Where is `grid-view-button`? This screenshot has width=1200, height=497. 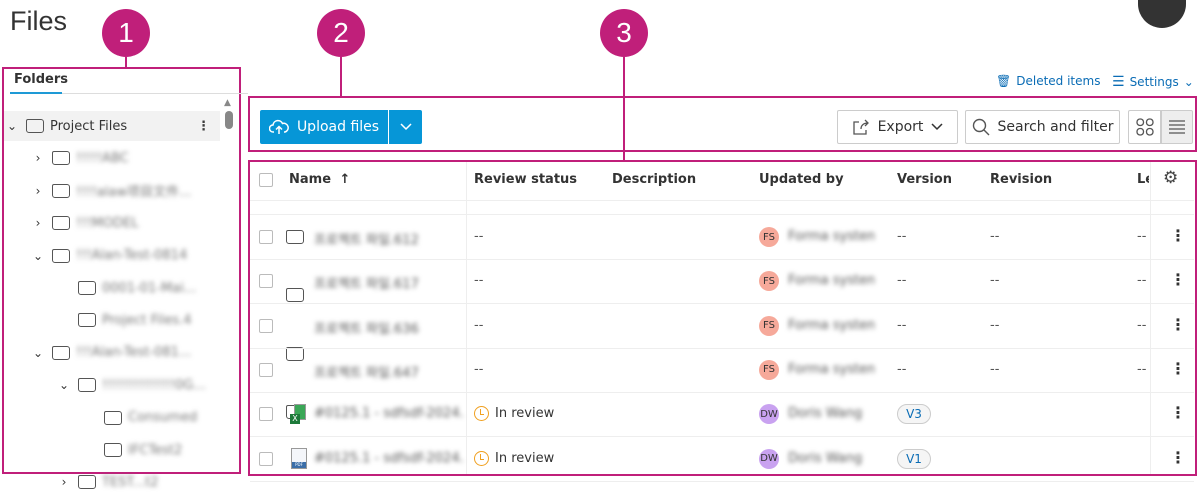 grid-view-button is located at coordinates (1144, 127).